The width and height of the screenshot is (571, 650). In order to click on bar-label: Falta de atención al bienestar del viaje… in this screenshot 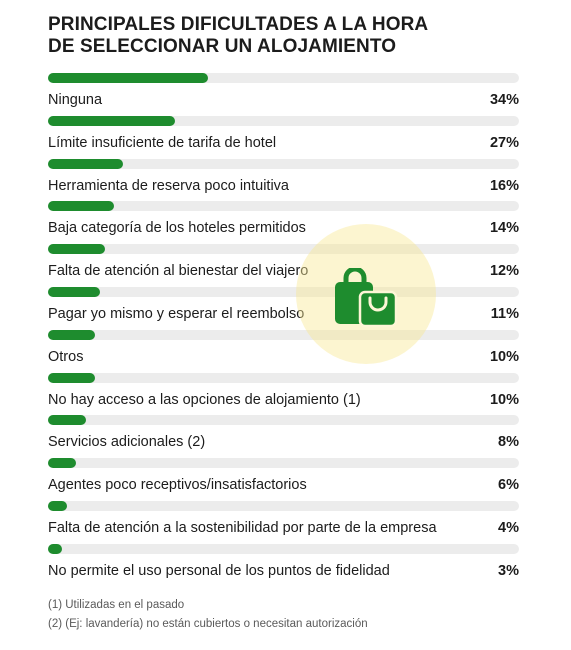, I will do `click(178, 271)`.